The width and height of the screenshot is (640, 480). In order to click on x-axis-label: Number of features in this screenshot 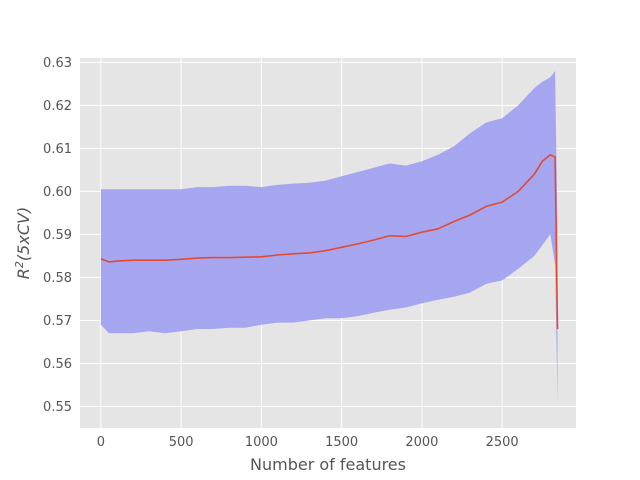, I will do `click(328, 464)`.